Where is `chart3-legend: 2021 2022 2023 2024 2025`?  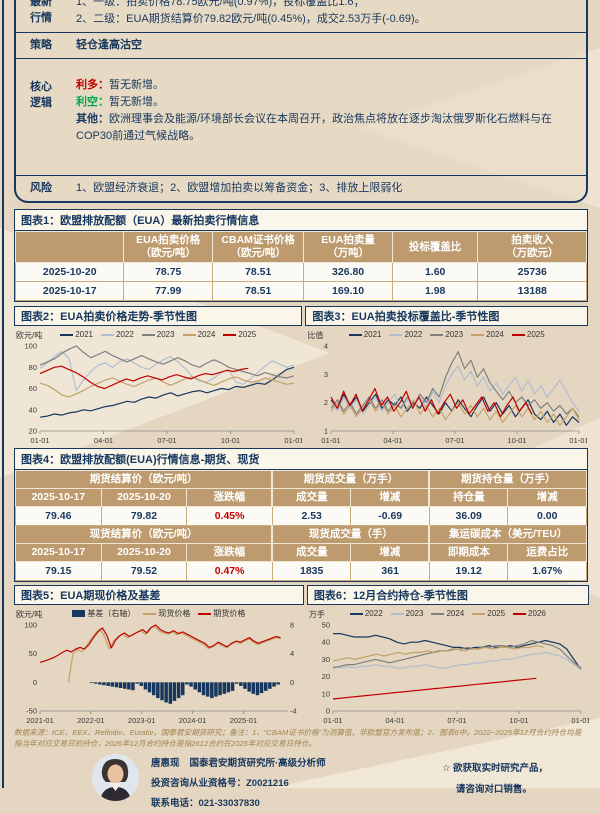
chart3-legend: 2021 2022 2023 2024 2025 is located at coordinates (446, 334).